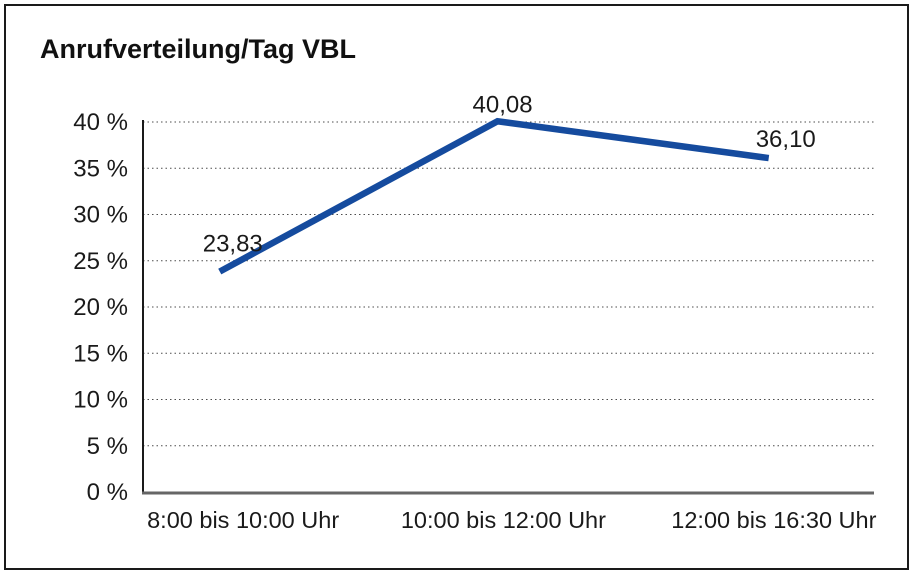  I want to click on data-point-label: 40,08, so click(503, 104).